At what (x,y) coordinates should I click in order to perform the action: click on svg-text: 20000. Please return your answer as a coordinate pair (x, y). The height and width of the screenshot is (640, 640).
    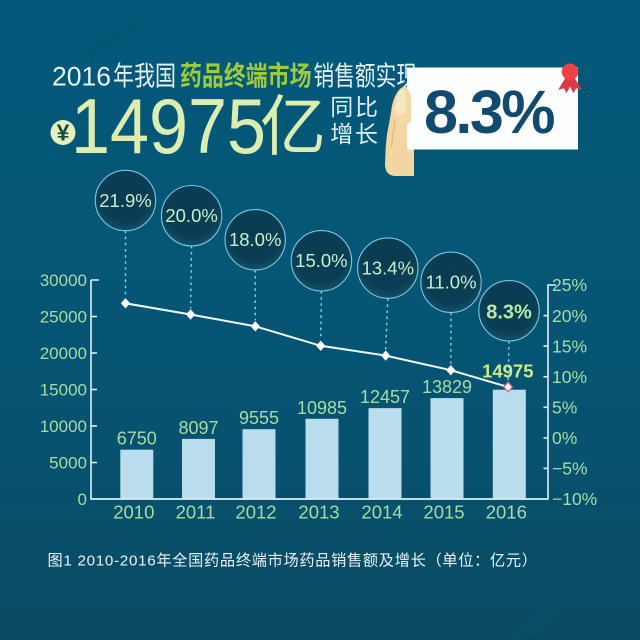
    Looking at the image, I should click on (63, 351).